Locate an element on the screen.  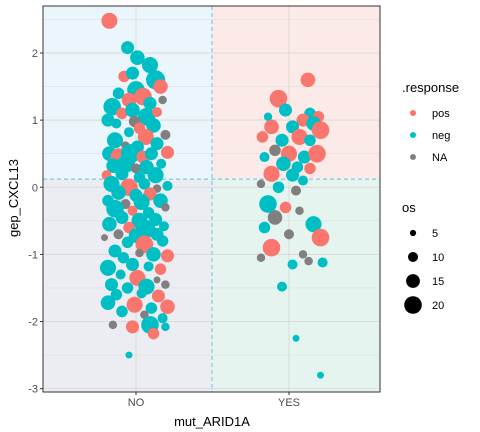
y-tick-label: 1 is located at coordinates (35, 121).